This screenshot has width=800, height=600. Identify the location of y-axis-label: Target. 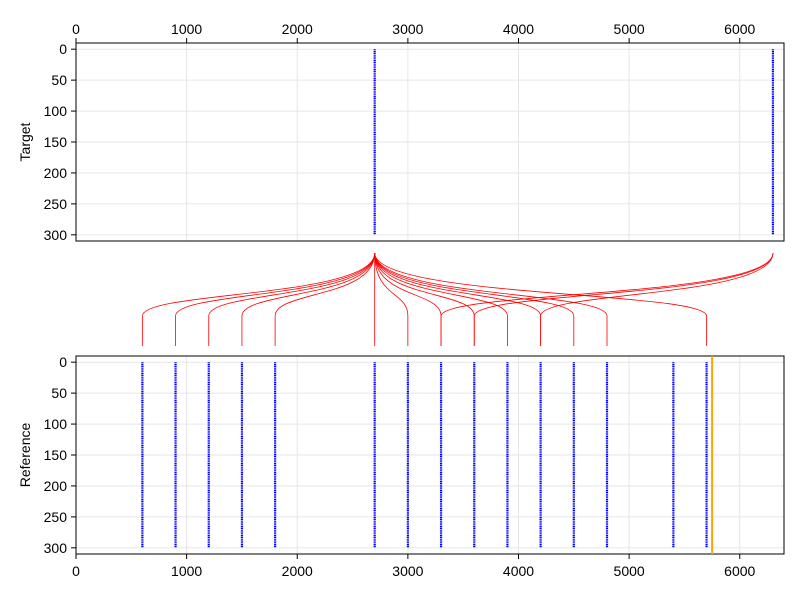
(25, 141).